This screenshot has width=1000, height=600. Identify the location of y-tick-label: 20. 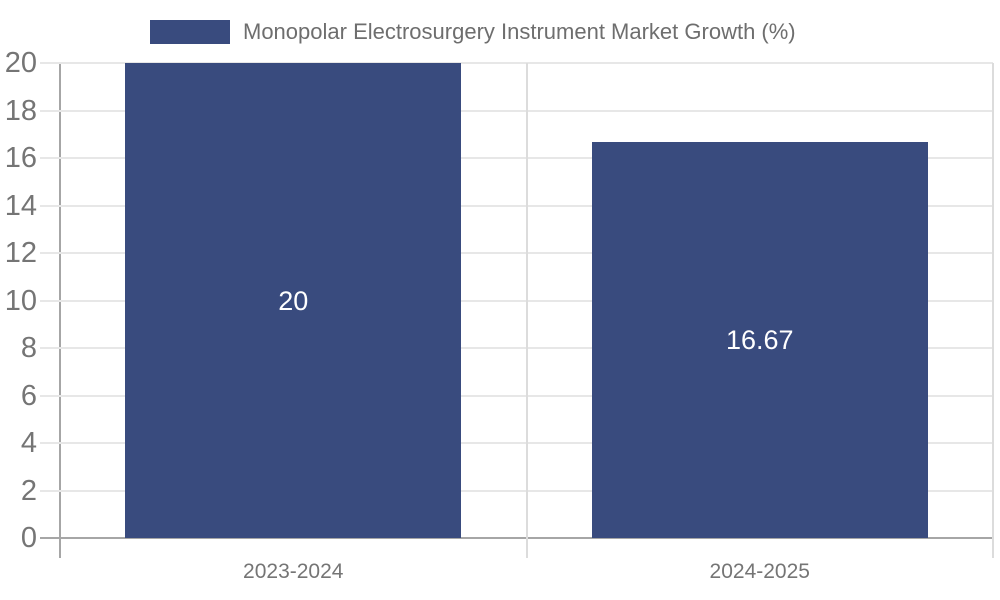
(20, 63).